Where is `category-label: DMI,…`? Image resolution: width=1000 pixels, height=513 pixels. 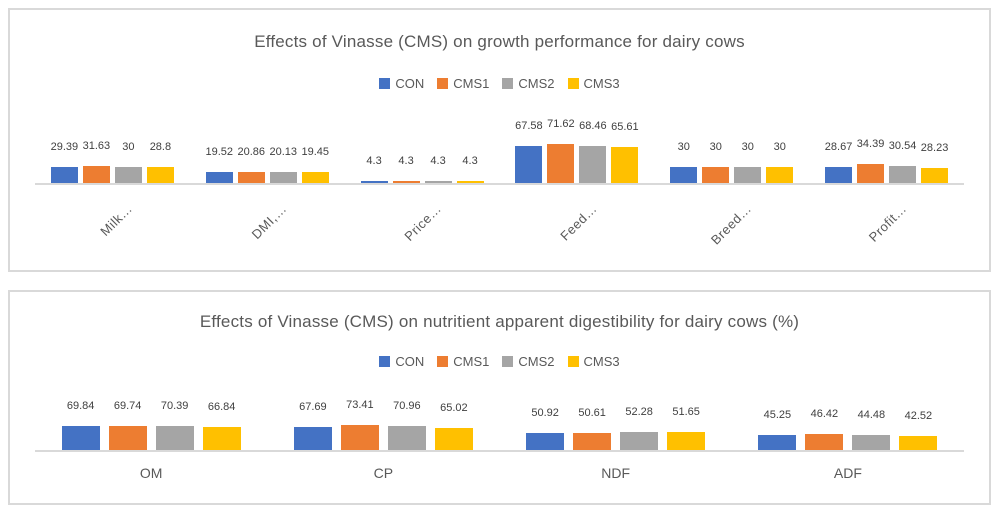 category-label: DMI,… is located at coordinates (267, 229).